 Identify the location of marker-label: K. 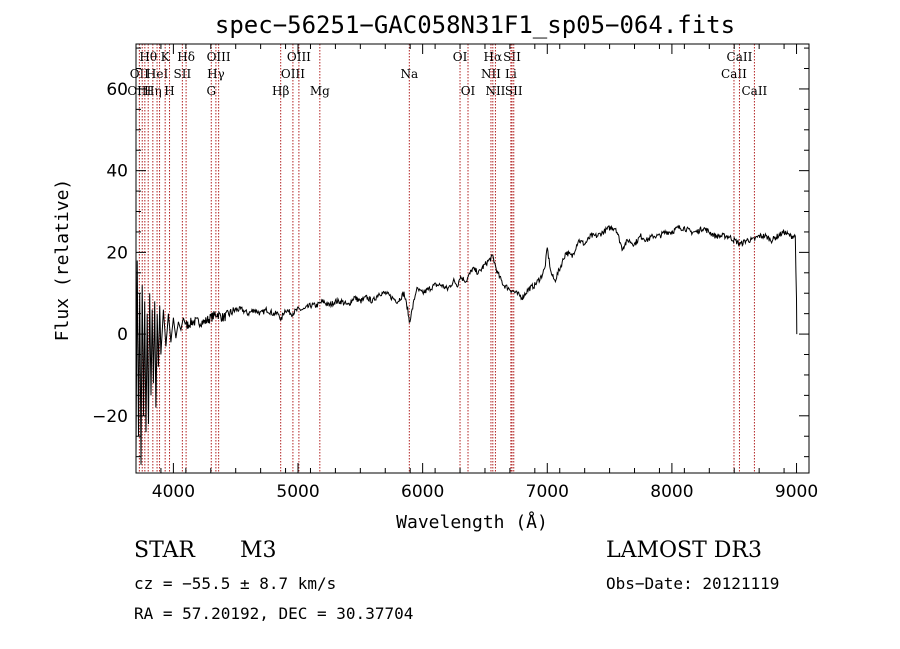
(166, 57).